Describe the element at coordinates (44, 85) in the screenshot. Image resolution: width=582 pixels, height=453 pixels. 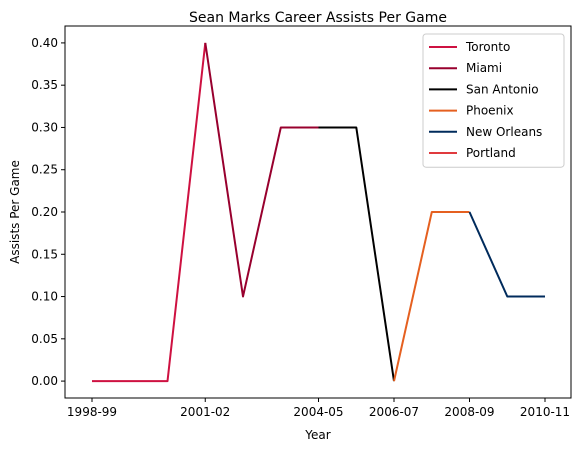
I see `y-tick-label-7: 0.35` at that location.